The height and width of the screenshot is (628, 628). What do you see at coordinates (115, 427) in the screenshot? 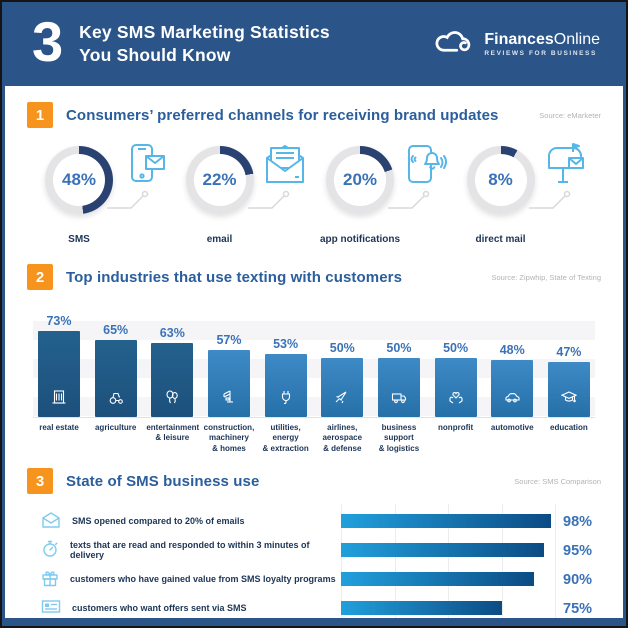
I see `bar-category-label: agriculture` at bounding box center [115, 427].